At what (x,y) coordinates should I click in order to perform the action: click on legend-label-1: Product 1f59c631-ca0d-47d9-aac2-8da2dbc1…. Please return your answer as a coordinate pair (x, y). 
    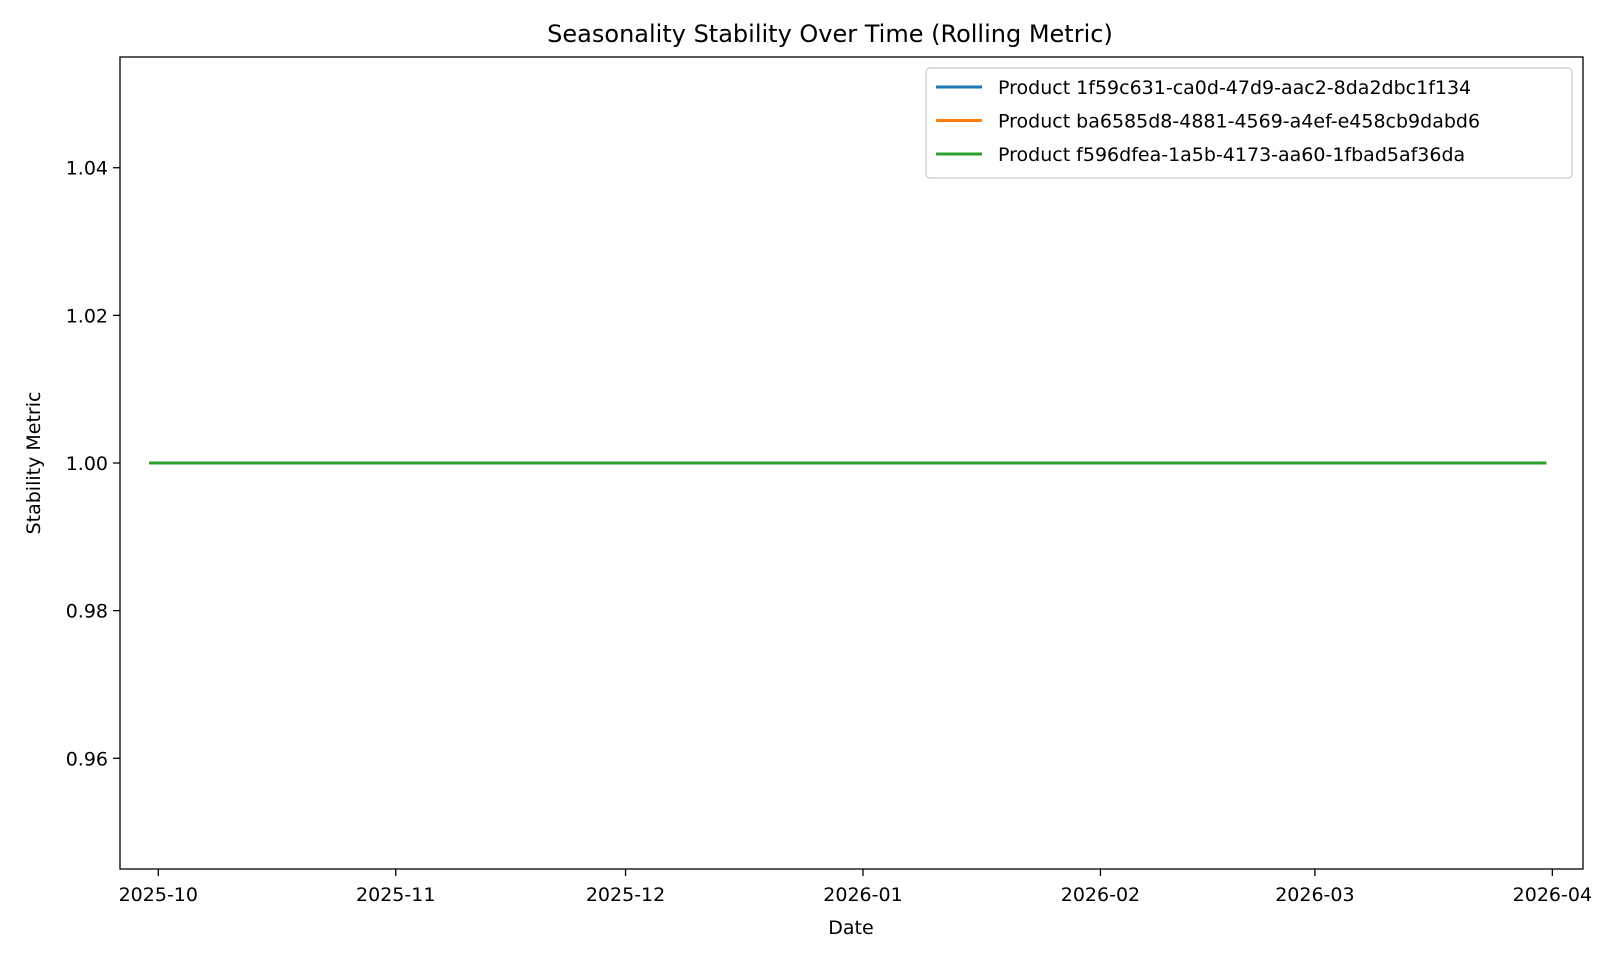
    Looking at the image, I should click on (1234, 88).